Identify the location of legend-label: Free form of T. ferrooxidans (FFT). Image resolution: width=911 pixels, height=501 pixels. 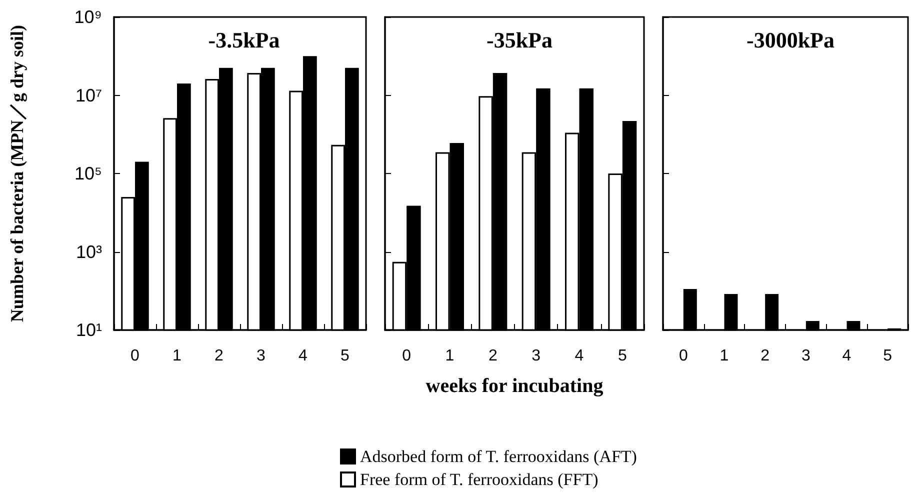
(479, 479).